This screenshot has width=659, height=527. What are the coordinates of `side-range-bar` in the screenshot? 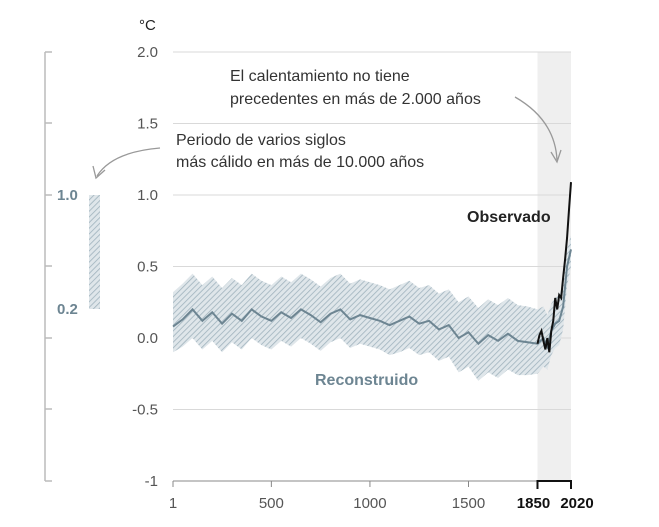 It's located at (94, 252).